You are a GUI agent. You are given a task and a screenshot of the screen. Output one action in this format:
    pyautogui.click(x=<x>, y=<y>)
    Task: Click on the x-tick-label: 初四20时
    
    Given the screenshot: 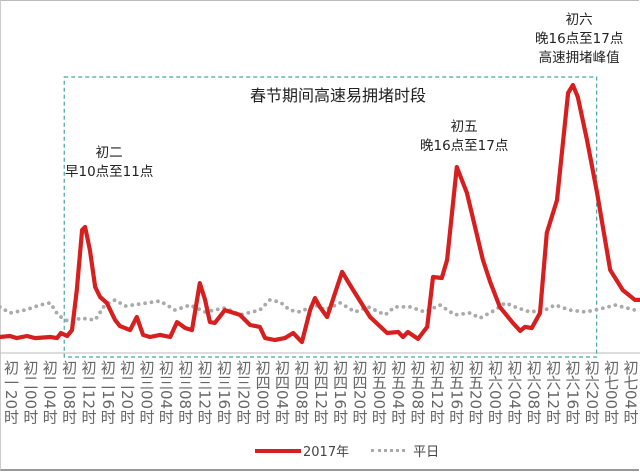 What is the action you would take?
    pyautogui.click(x=359, y=392)
    